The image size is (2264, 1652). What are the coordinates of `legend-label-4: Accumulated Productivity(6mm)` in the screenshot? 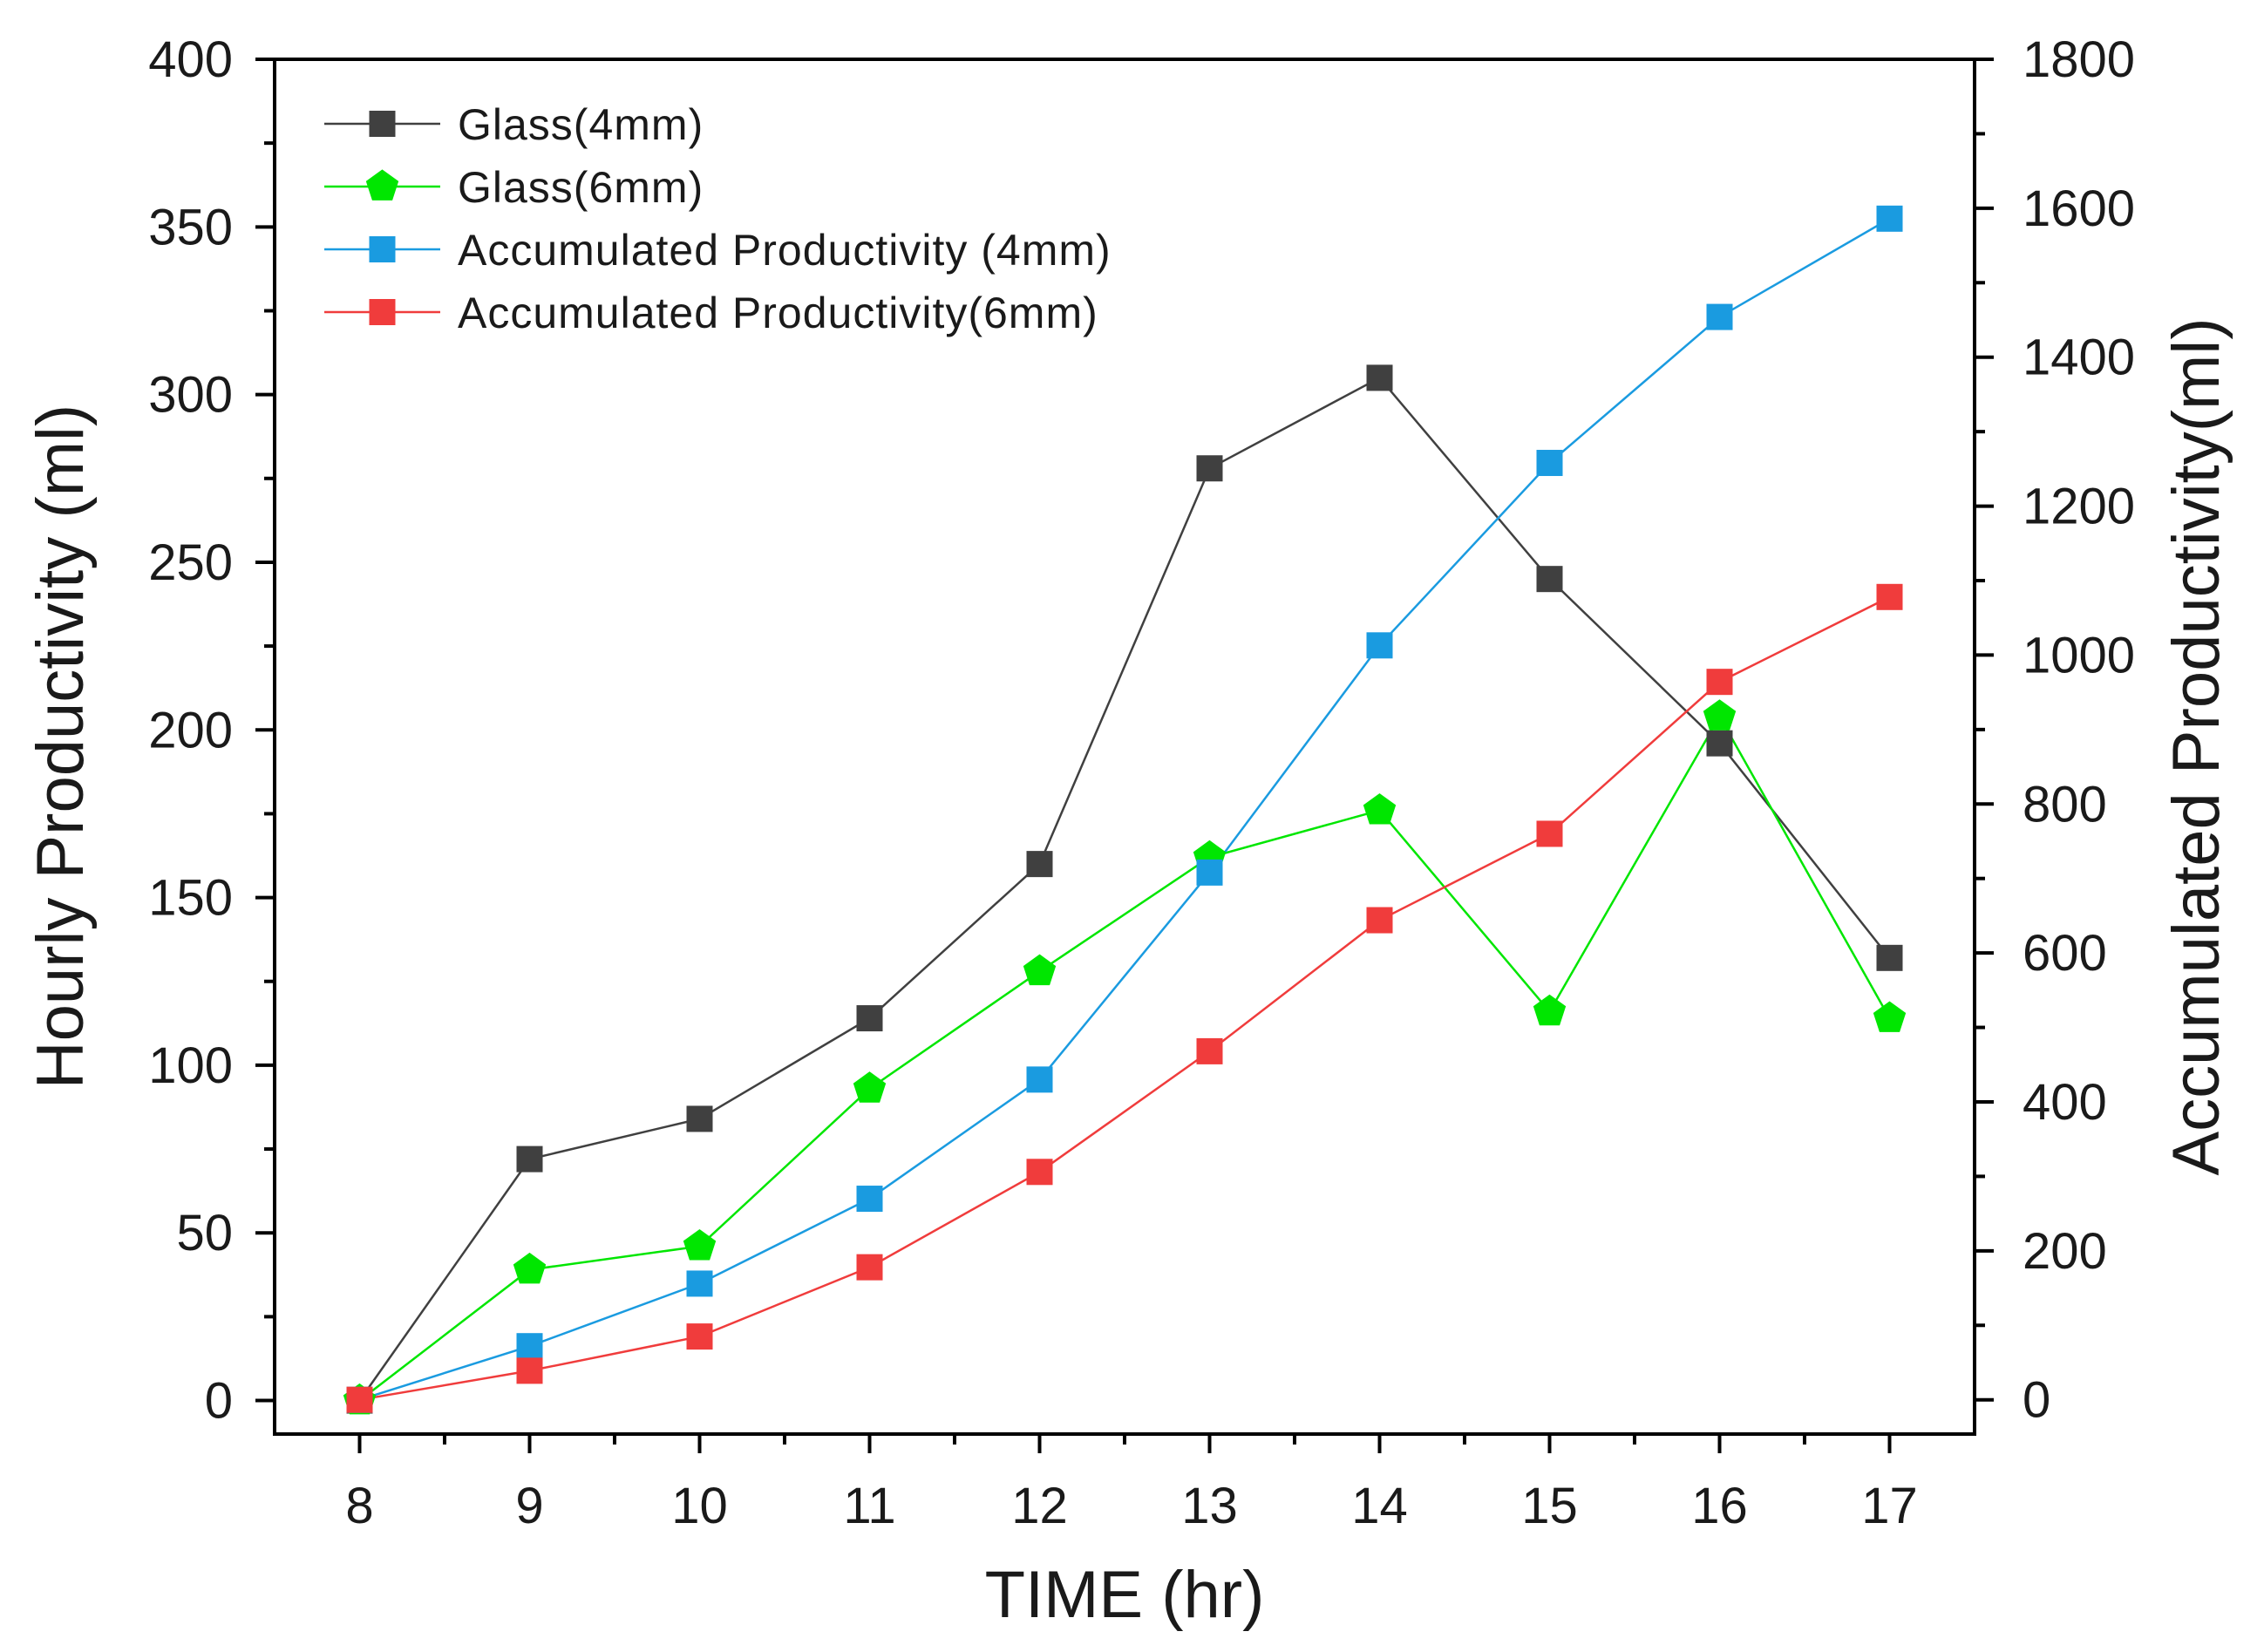 It's located at (778, 313).